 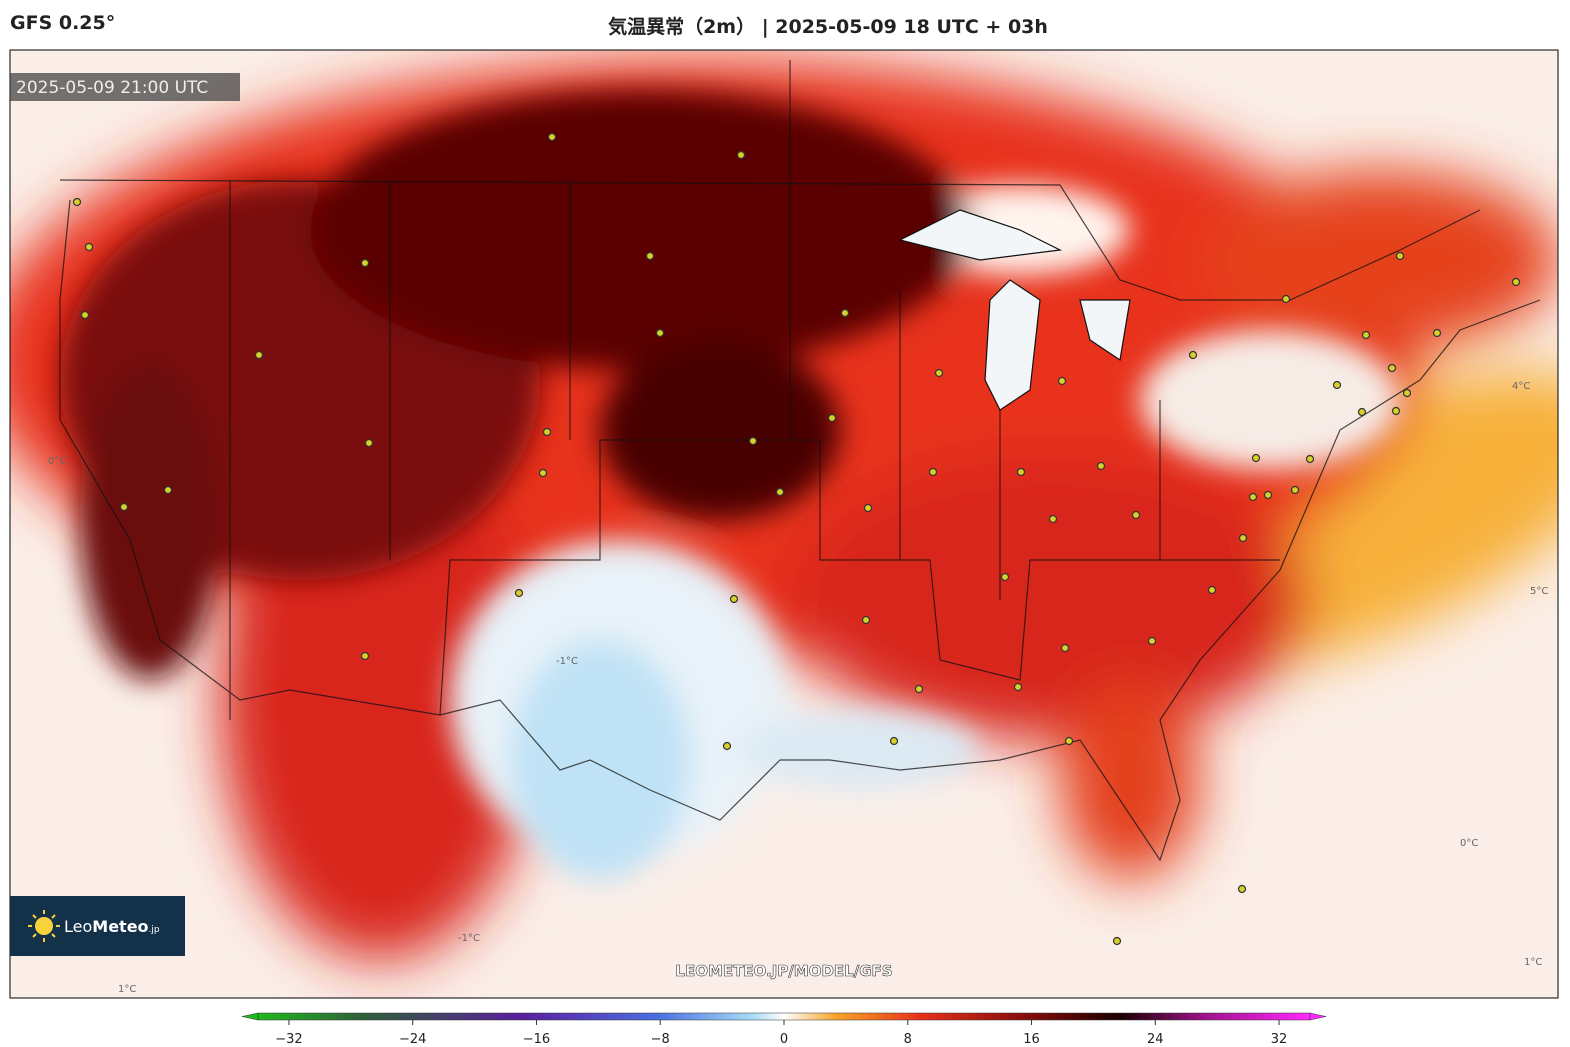 What do you see at coordinates (536, 1039) in the screenshot?
I see `colorbar-tick-label: −16` at bounding box center [536, 1039].